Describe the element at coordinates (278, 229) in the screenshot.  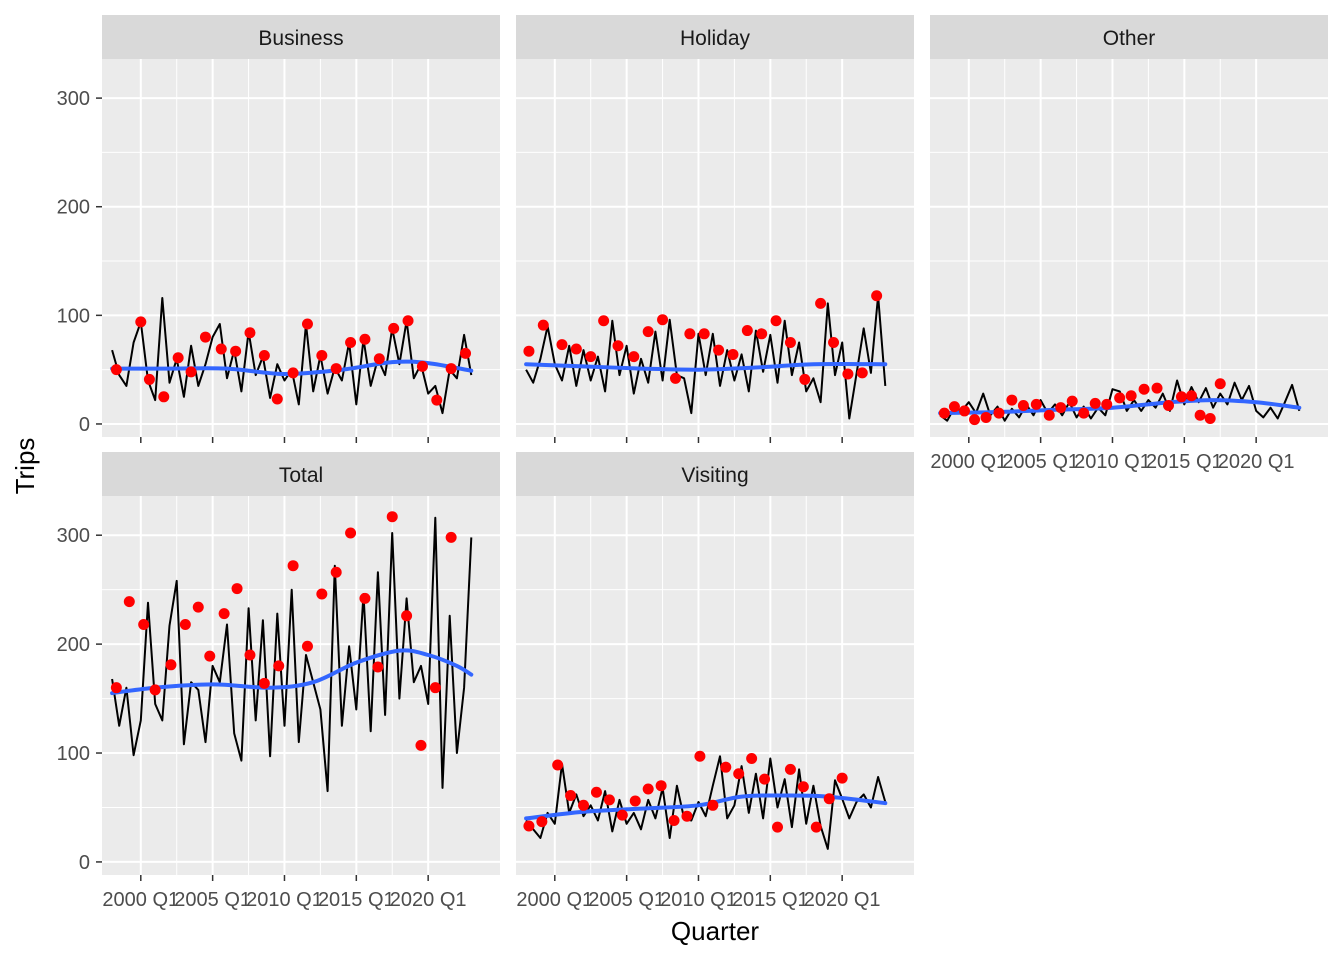
I see `facet-business: Business 0 100 200 300` at that location.